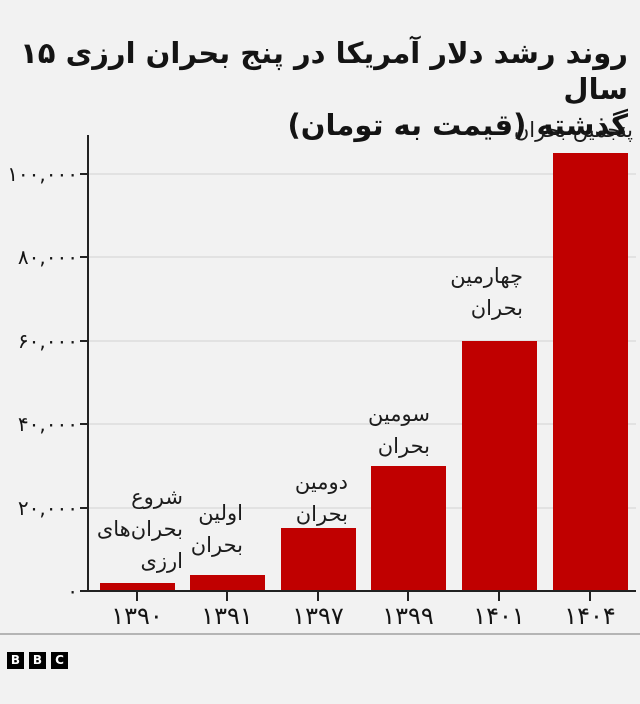 This screenshot has height=704, width=640. What do you see at coordinates (37, 660) in the screenshot?
I see `bbc-logo-block-1: B` at bounding box center [37, 660].